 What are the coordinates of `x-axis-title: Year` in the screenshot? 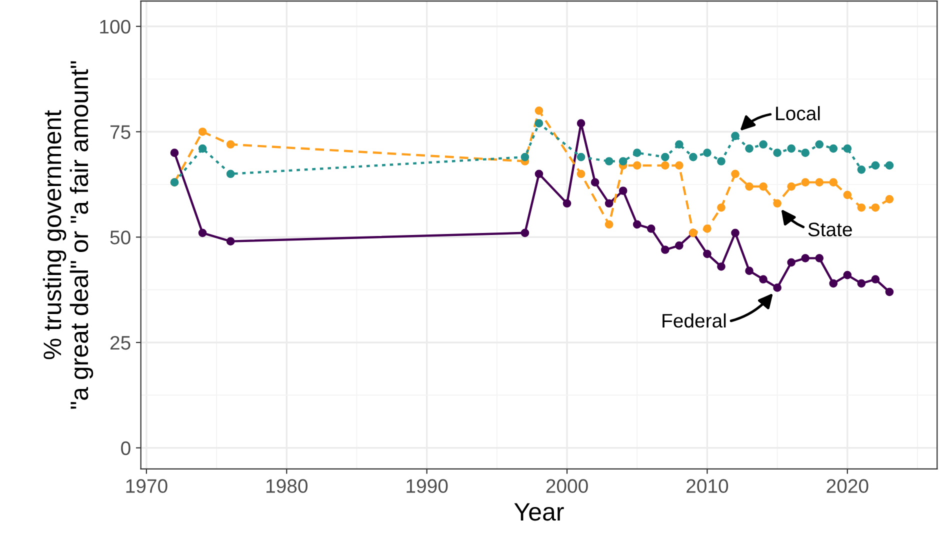 It's located at (539, 512).